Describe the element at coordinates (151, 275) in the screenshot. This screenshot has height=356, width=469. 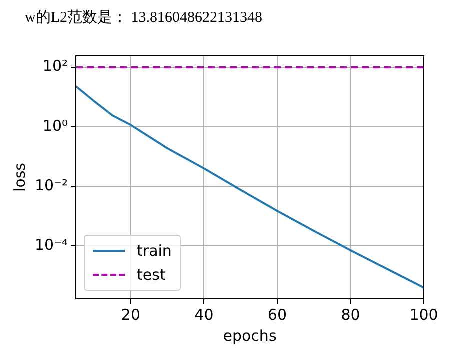
I see `legend-label: test` at that location.